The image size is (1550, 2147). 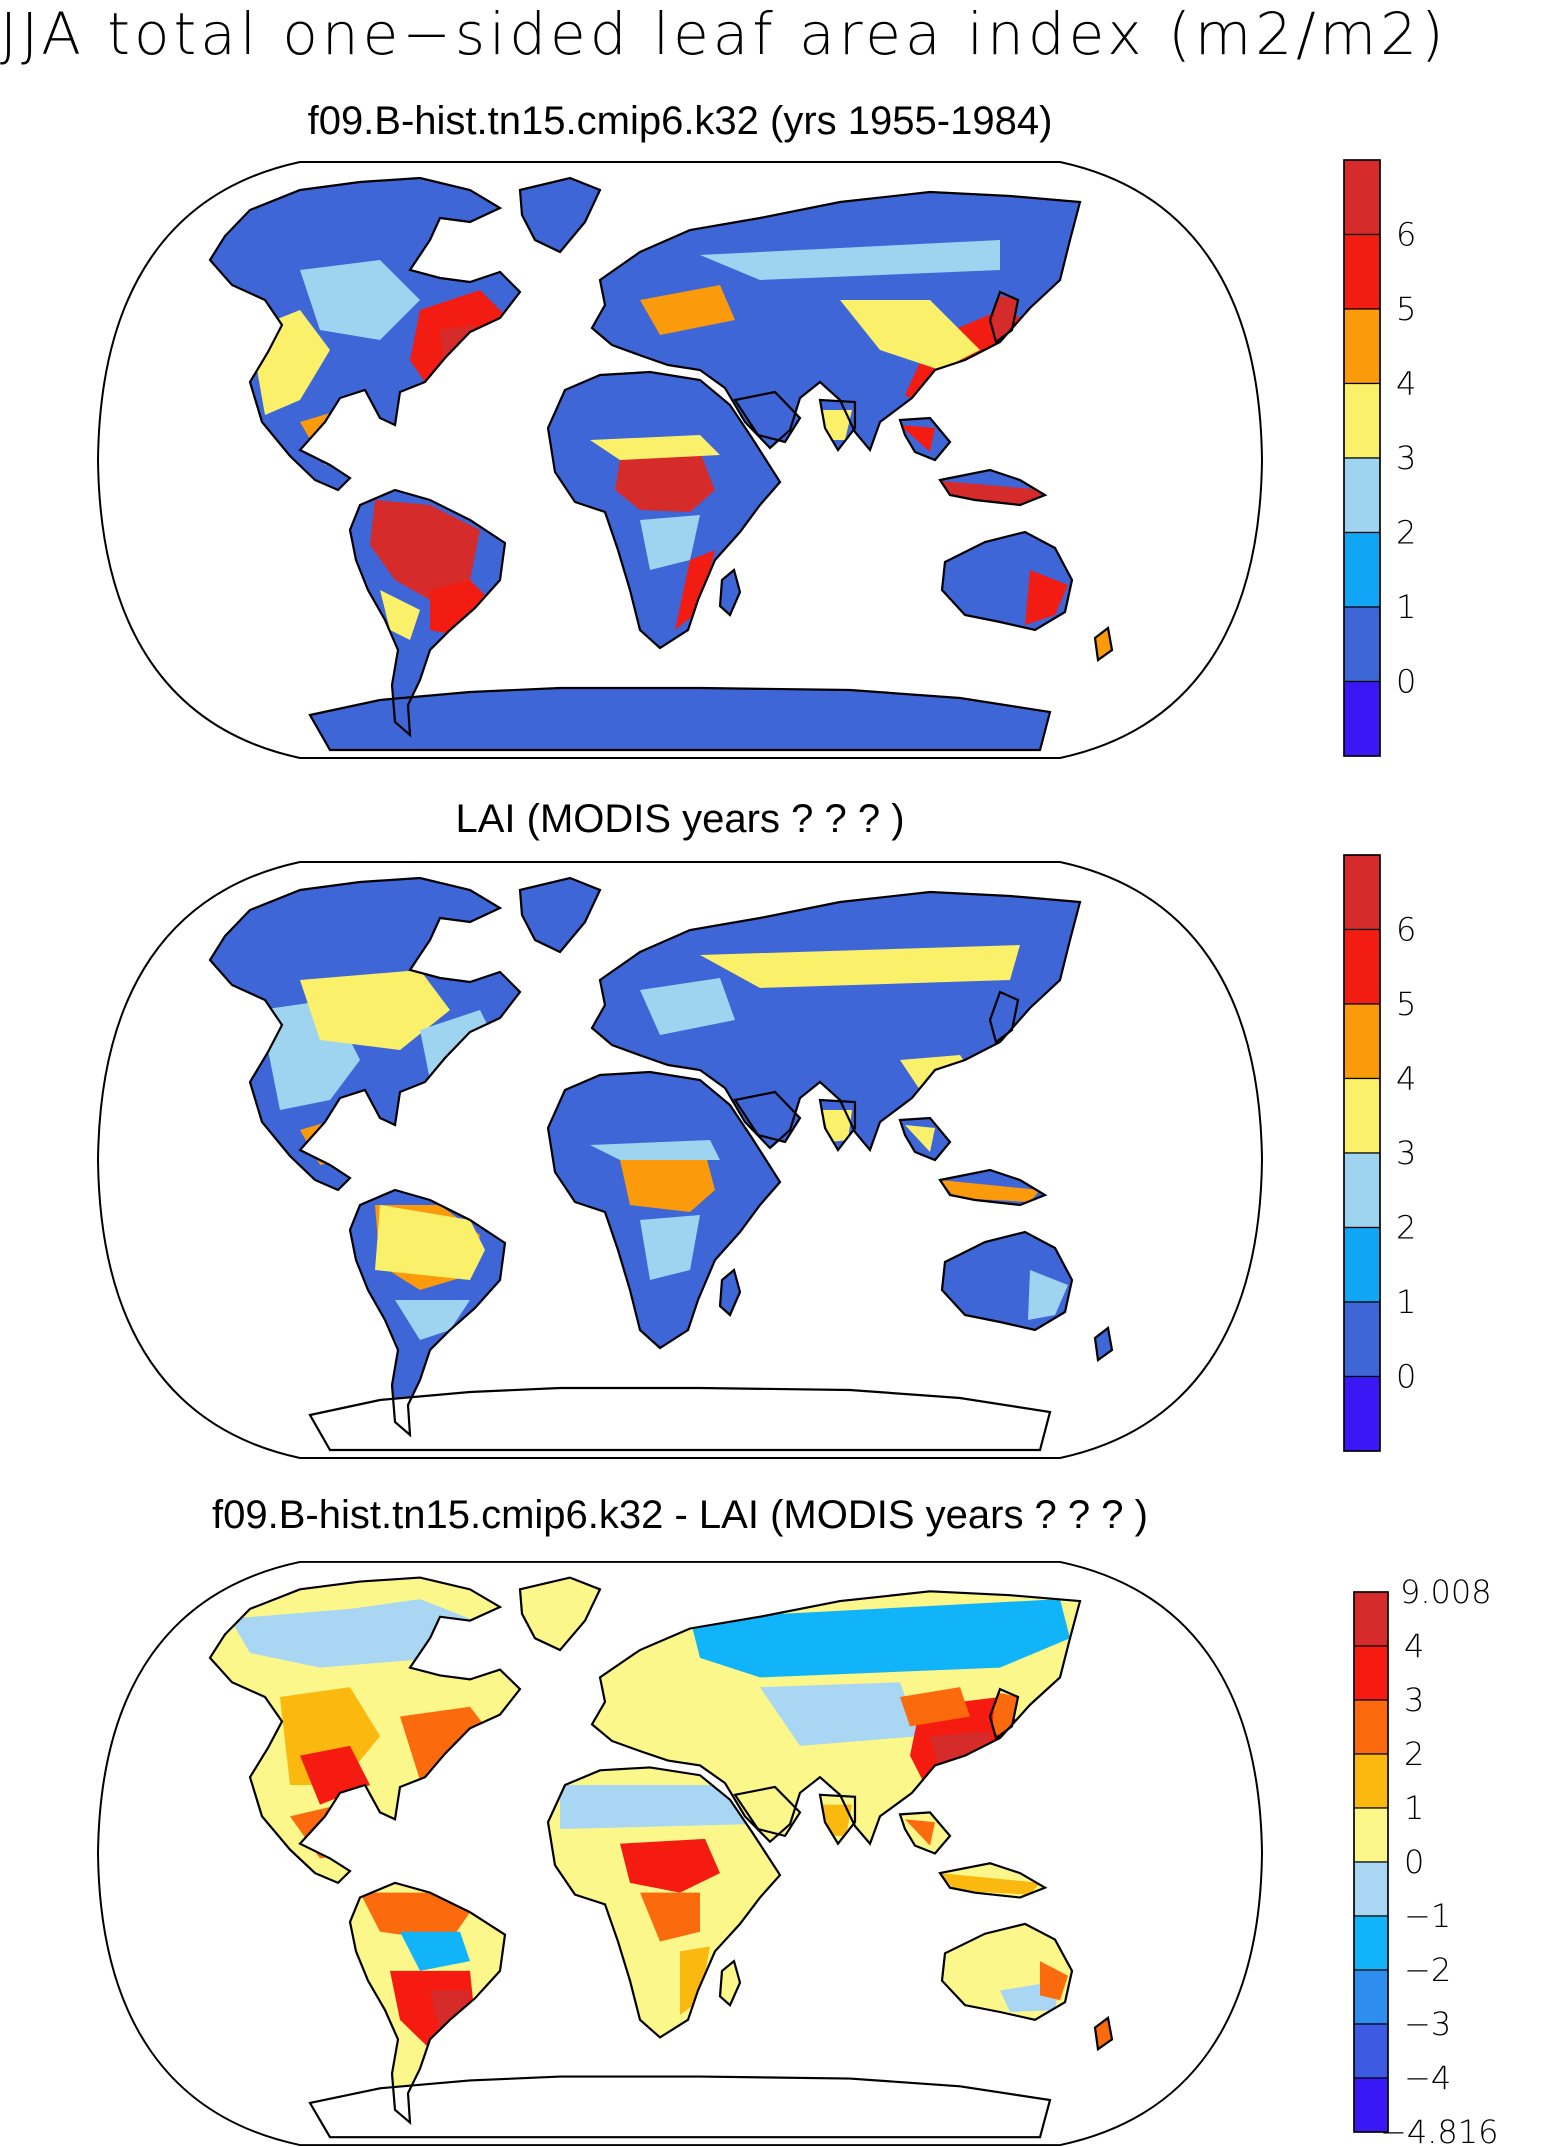 I want to click on colorbar-tick-label: 4, so click(x=1406, y=384).